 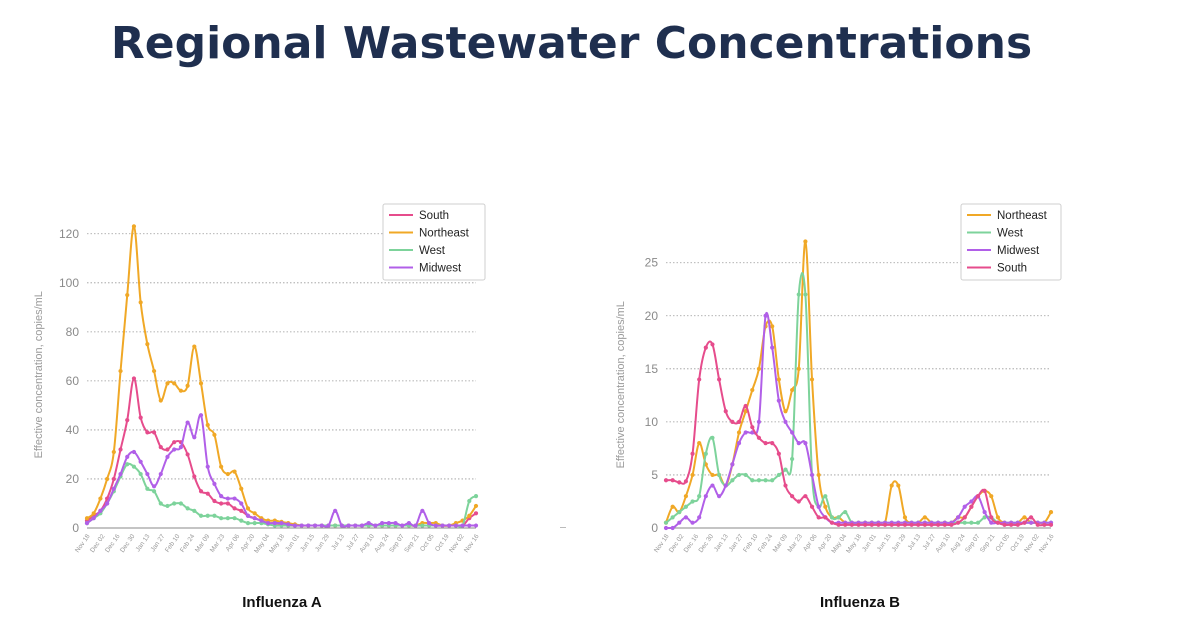 I want to click on series-line-south, so click(x=281, y=452).